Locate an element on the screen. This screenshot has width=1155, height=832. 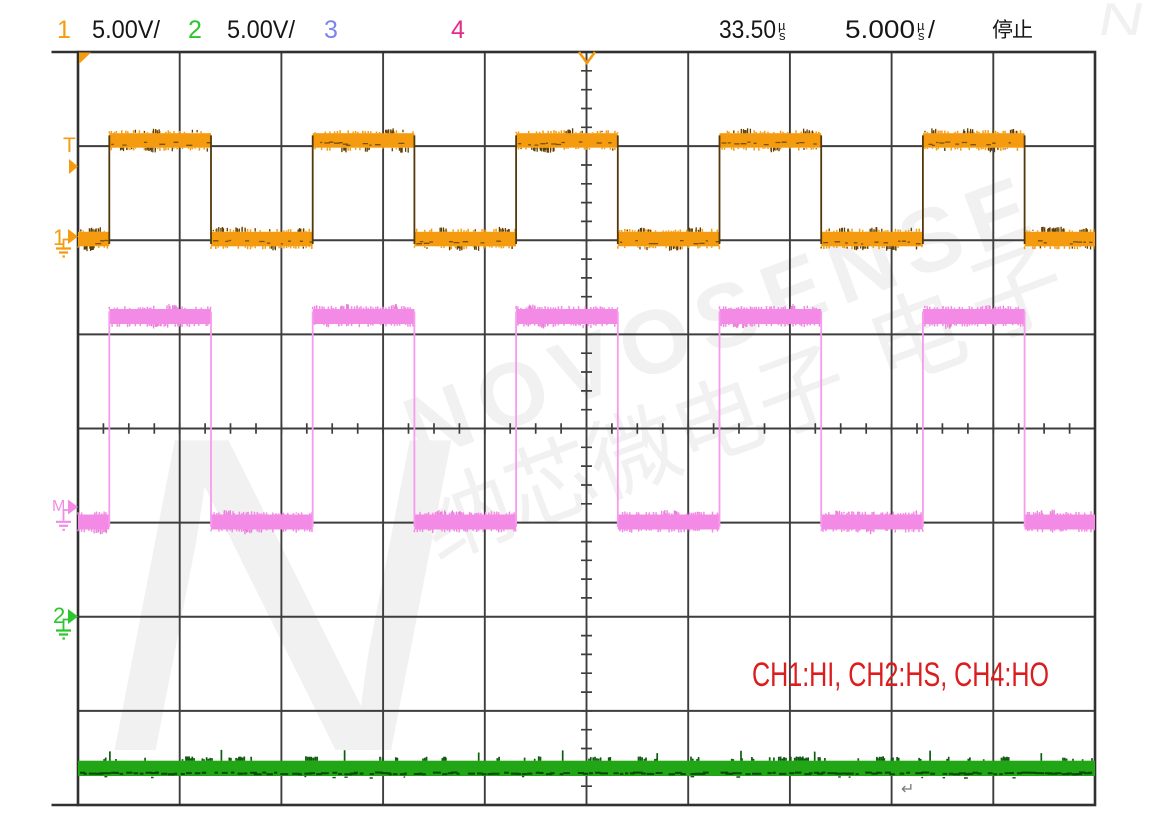
svg-text: N is located at coordinates (1121, 22).